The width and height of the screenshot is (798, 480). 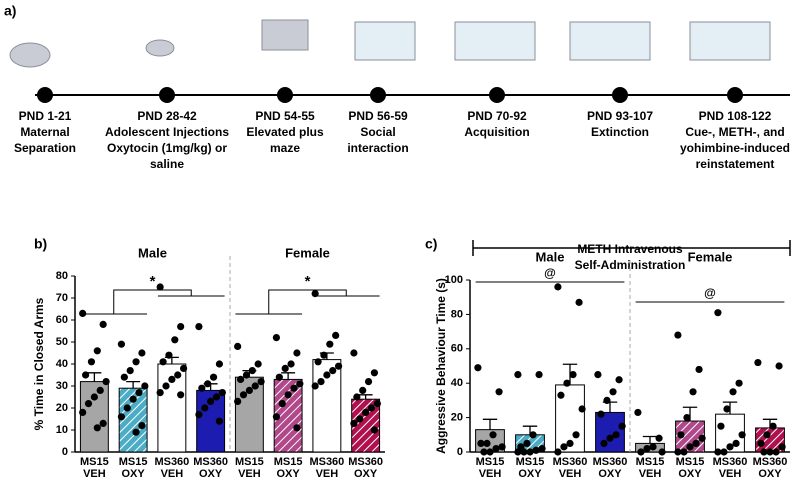 I want to click on period-label: PND 28-42, so click(x=167, y=116).